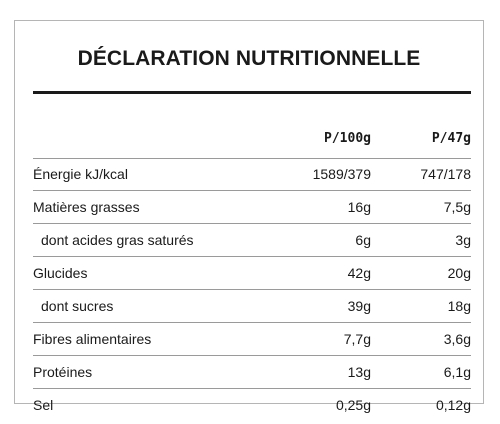 Image resolution: width=500 pixels, height=424 pixels. What do you see at coordinates (359, 273) in the screenshot?
I see `value-per-100g: 42g` at bounding box center [359, 273].